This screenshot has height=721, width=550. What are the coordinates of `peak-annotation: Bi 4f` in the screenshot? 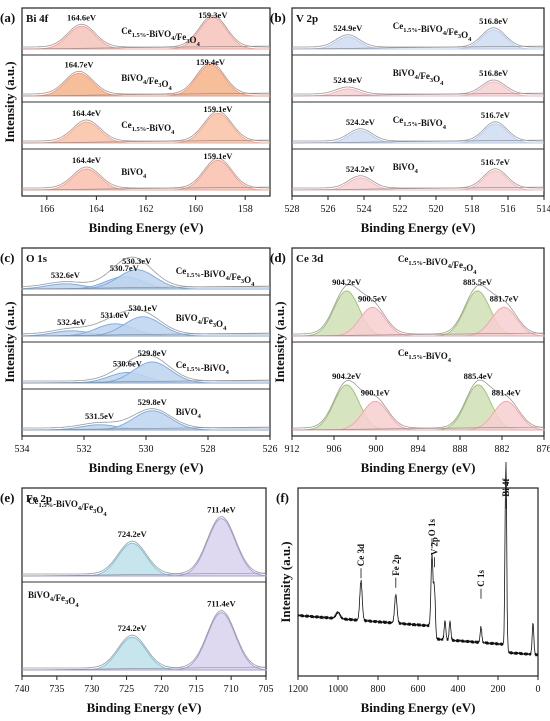 It's located at (506, 486).